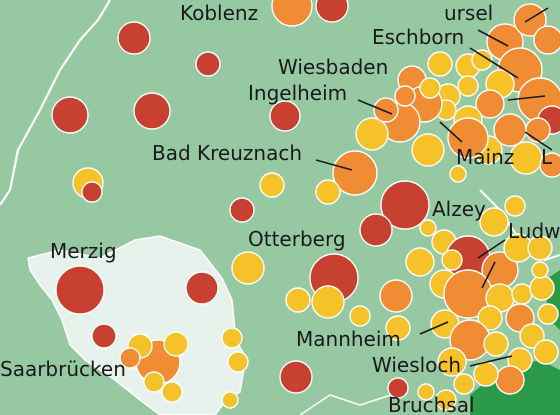 This screenshot has width=560, height=415. What do you see at coordinates (83, 251) in the screenshot?
I see `label-merzig: Merzig` at bounding box center [83, 251].